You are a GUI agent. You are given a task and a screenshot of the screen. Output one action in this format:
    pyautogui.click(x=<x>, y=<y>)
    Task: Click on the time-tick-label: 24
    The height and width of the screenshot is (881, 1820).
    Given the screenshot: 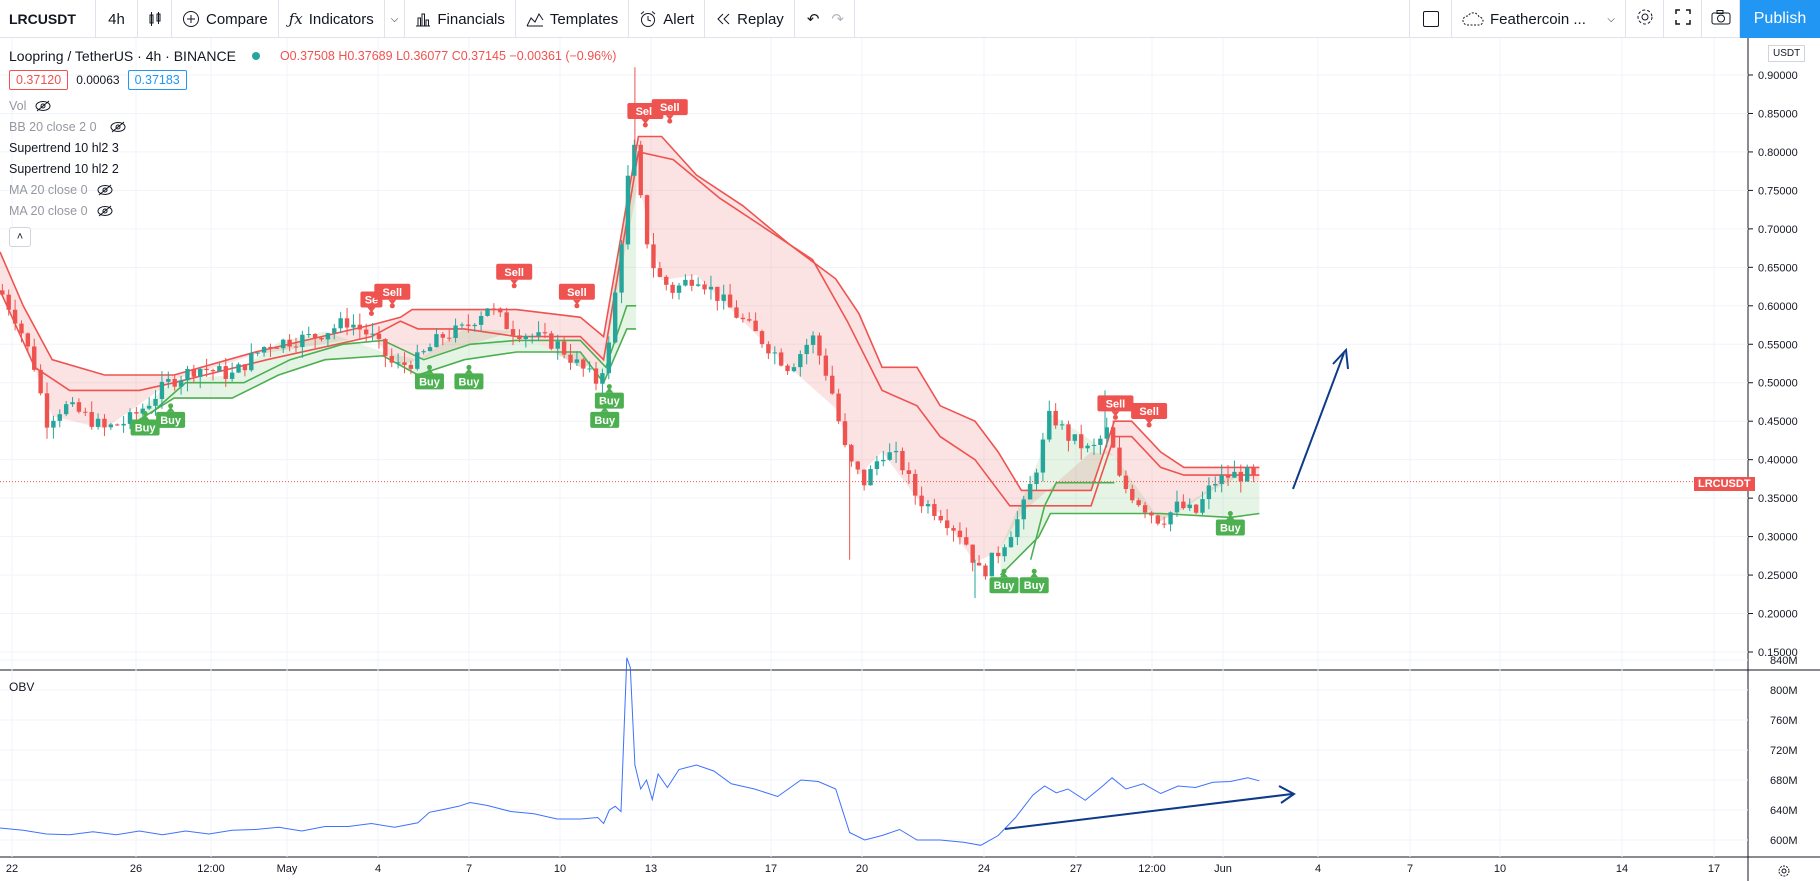 What is the action you would take?
    pyautogui.click(x=984, y=869)
    